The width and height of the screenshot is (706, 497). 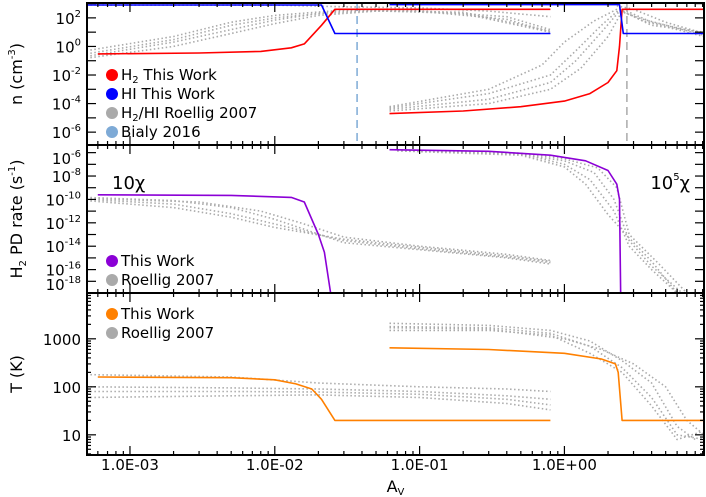 What do you see at coordinates (78, 14) in the screenshot?
I see `tick-exponent: 2` at bounding box center [78, 14].